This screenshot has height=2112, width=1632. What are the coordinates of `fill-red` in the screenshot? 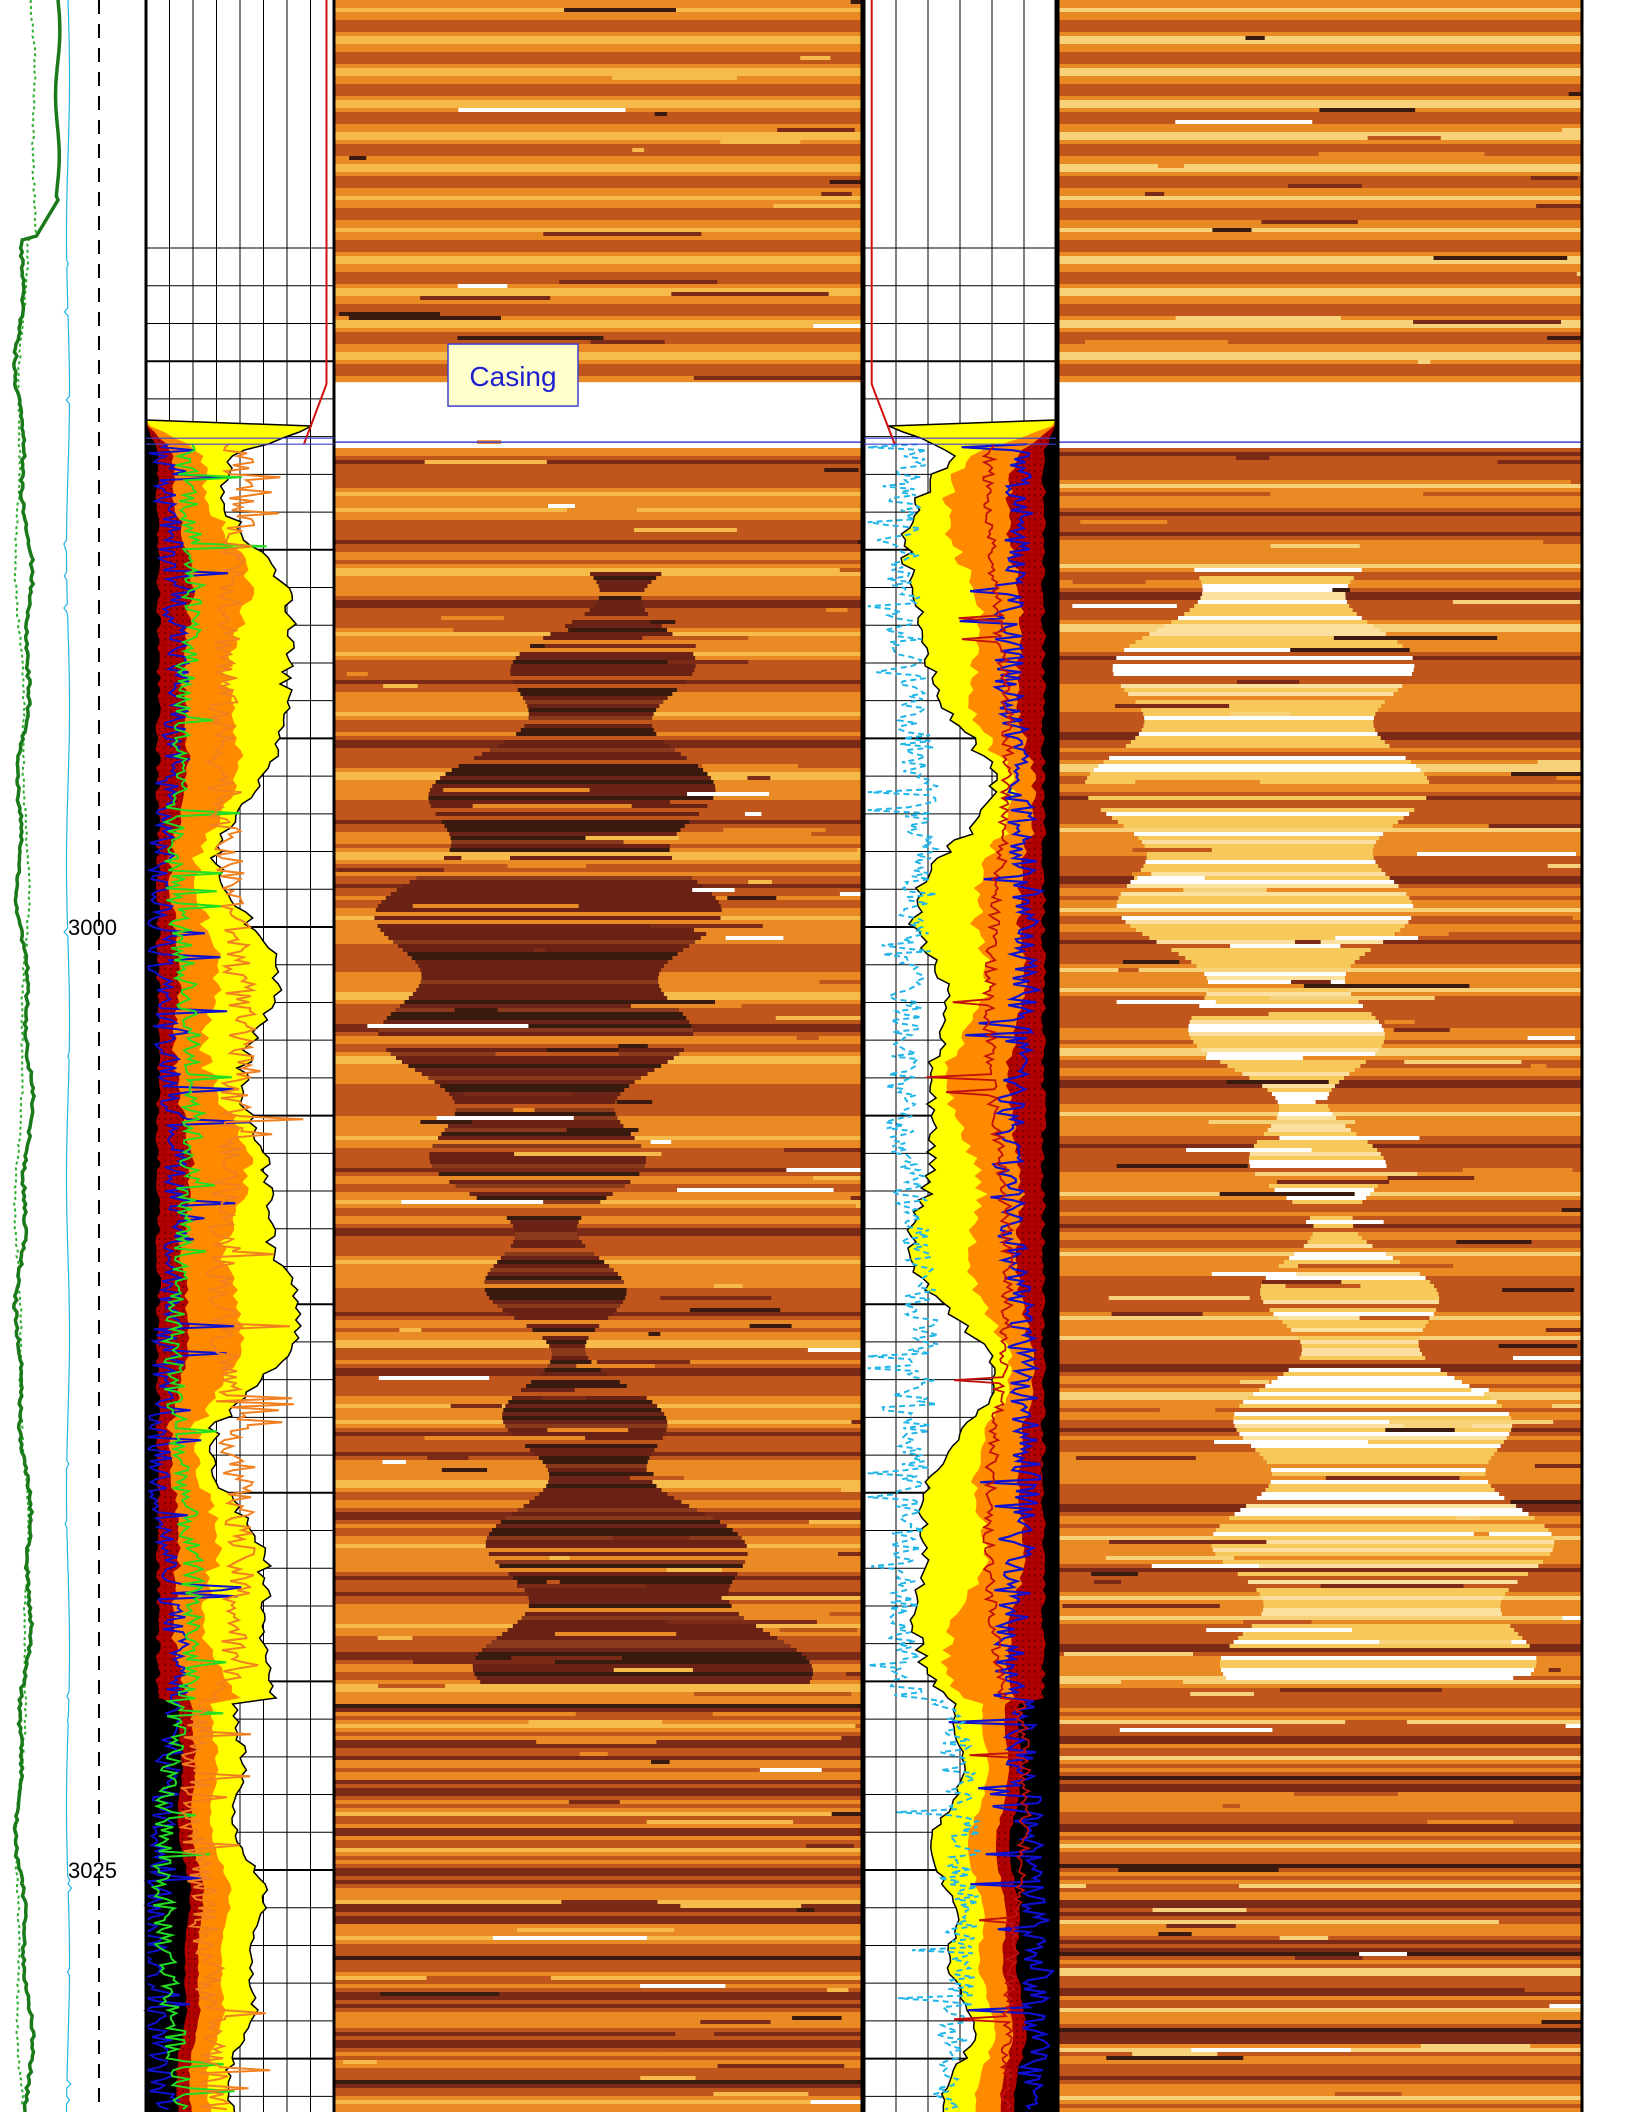 It's located at (1025, 1056).